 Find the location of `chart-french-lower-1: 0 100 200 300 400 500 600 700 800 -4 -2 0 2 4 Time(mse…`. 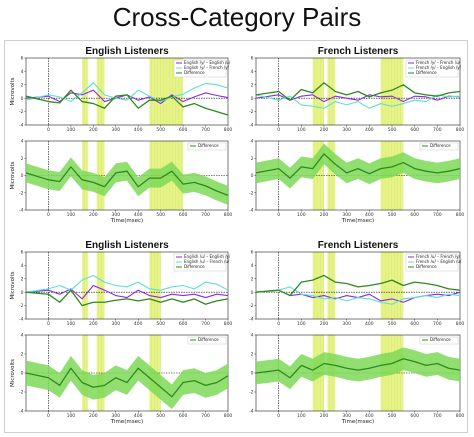

chart-french-lower-1: 0 100 200 300 400 500 600 700 800 -4 -2 0 2 4 Time(mse… is located at coordinates (356, 181).